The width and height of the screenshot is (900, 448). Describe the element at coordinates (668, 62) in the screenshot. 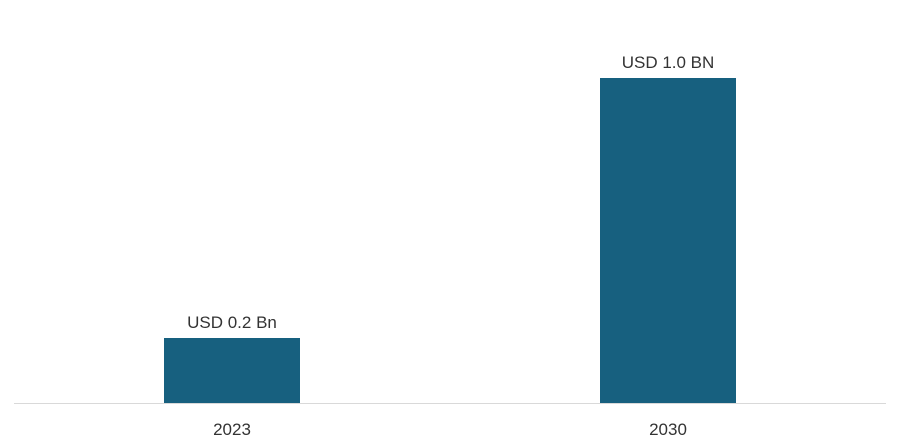

I see `data-label-2030: USD 1.0 BN` at that location.